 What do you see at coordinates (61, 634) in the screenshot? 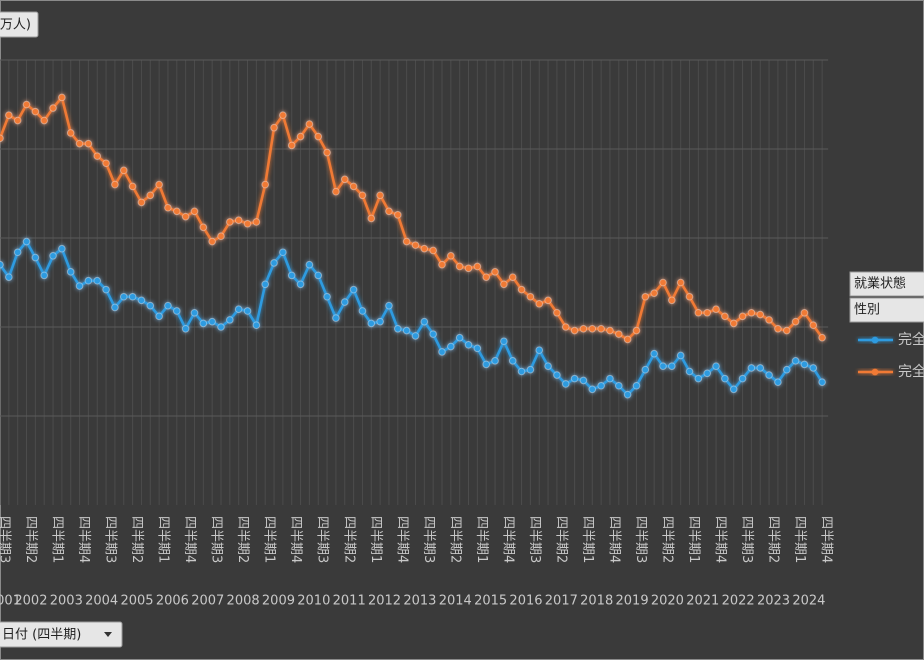
I see `axis-field-button` at bounding box center [61, 634].